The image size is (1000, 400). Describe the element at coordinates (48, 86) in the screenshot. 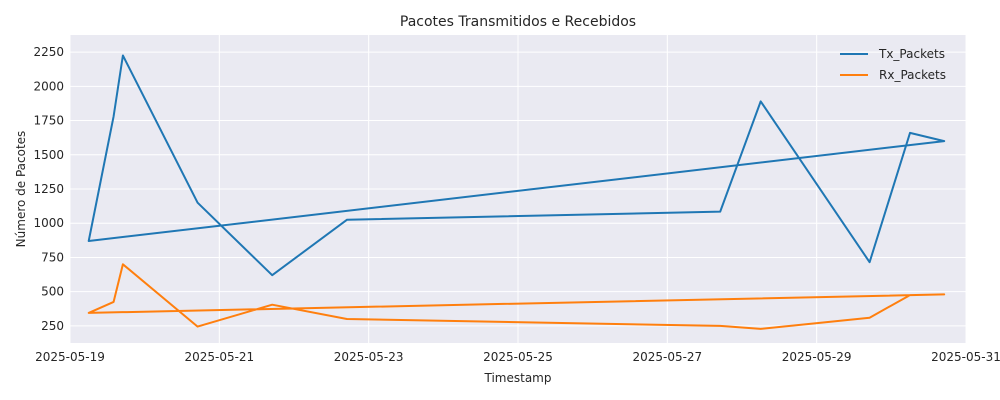

I see `y-tick-label: 2000` at that location.